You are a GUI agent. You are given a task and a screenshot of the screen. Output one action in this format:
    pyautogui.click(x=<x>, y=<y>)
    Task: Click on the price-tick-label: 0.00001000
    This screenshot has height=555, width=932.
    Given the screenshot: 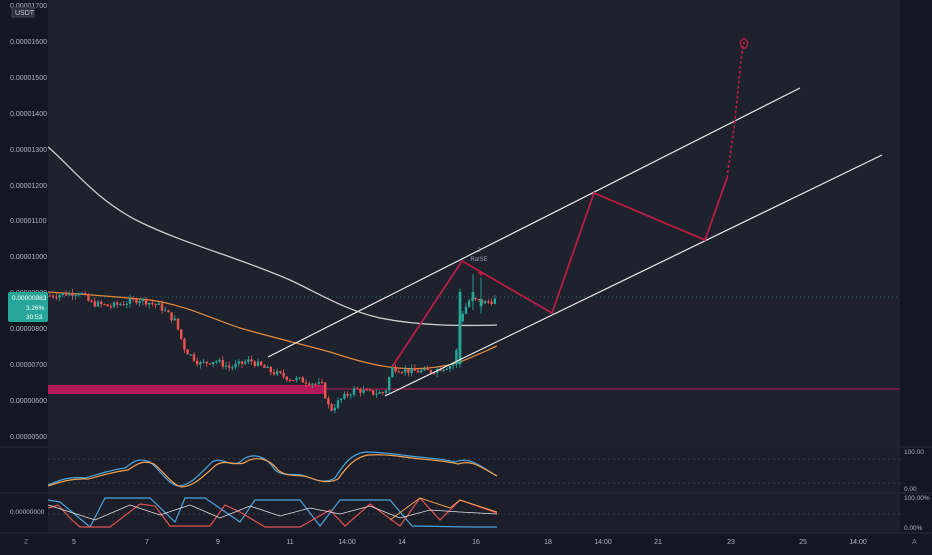 What is the action you would take?
    pyautogui.click(x=28, y=257)
    